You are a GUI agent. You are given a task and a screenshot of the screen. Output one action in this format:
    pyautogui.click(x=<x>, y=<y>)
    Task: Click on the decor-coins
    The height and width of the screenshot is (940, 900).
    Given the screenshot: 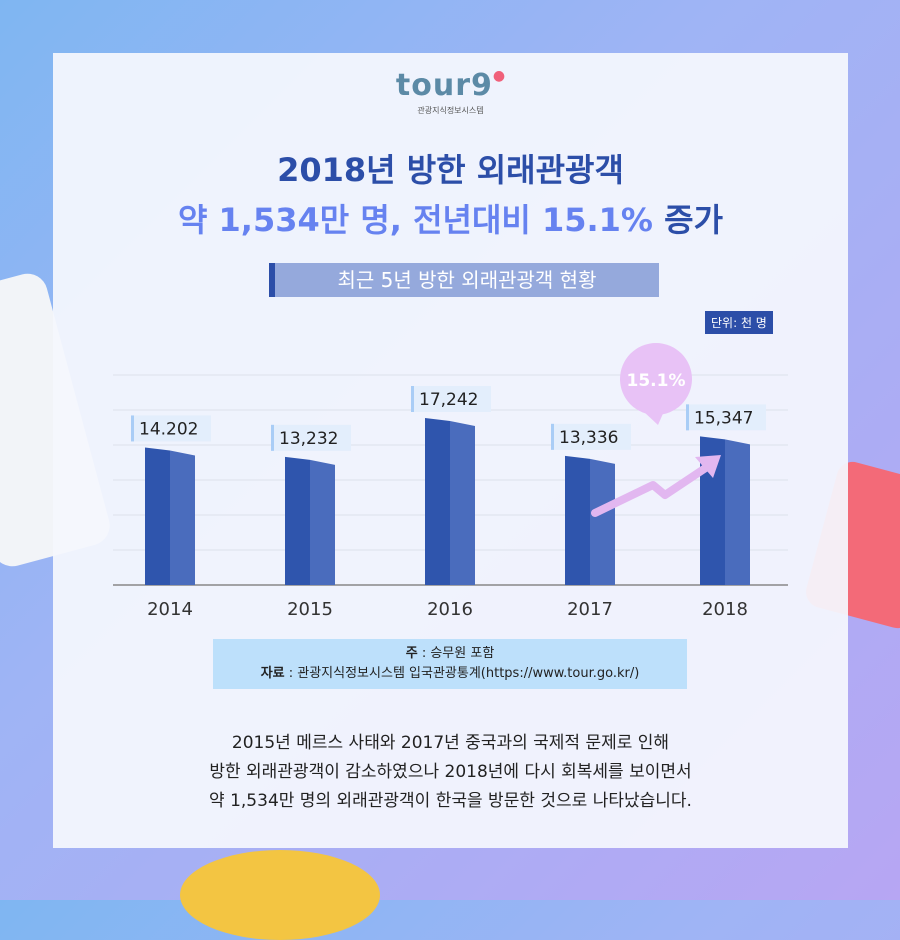 What is the action you would take?
    pyautogui.click(x=280, y=895)
    